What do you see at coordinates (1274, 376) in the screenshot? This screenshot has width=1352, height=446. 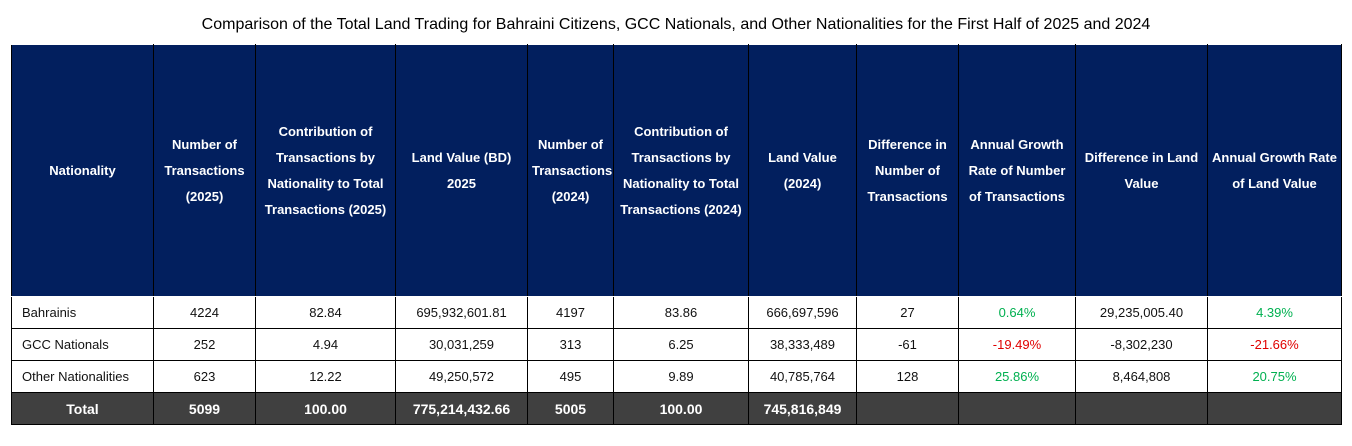 I see `table-cell: 20.75%` at bounding box center [1274, 376].